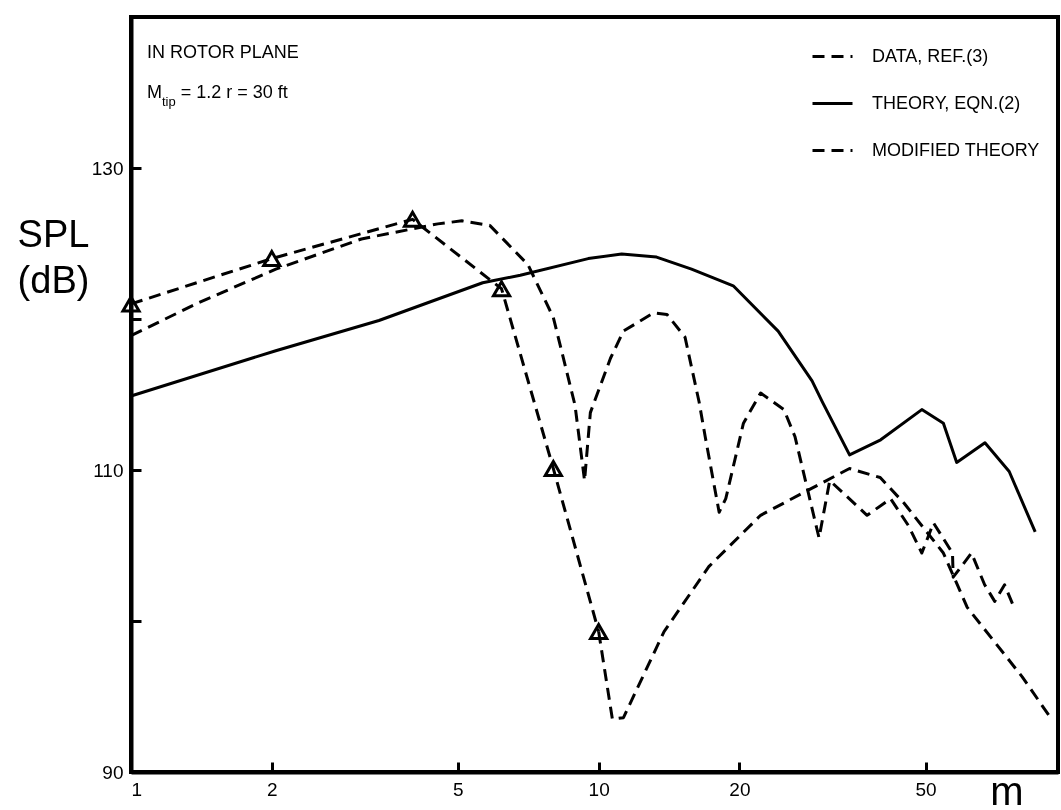  I want to click on y-tick-label: 90, so click(113, 772).